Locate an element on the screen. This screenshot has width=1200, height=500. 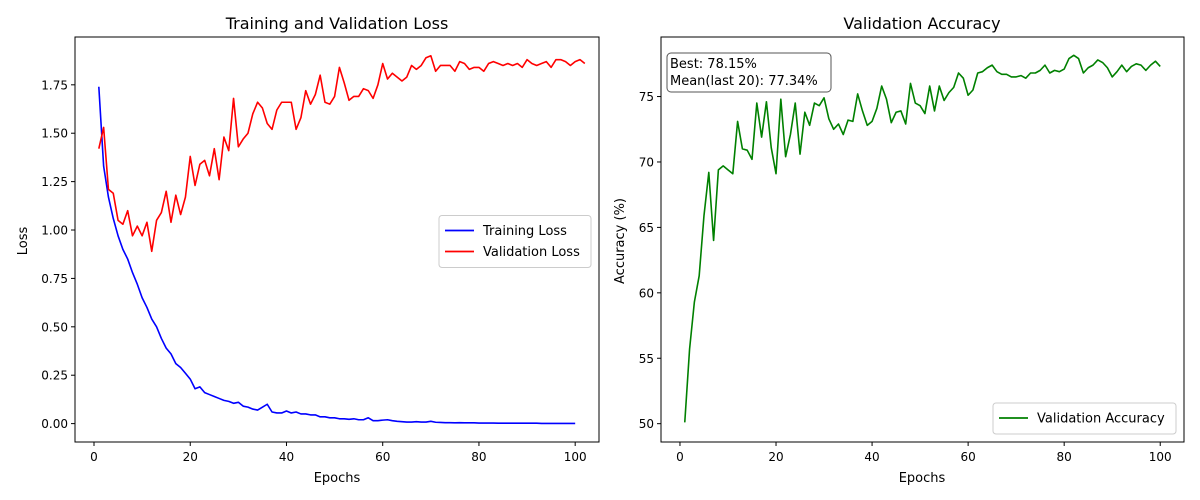
accuracy-x-tick-label: 100 is located at coordinates (1160, 457).